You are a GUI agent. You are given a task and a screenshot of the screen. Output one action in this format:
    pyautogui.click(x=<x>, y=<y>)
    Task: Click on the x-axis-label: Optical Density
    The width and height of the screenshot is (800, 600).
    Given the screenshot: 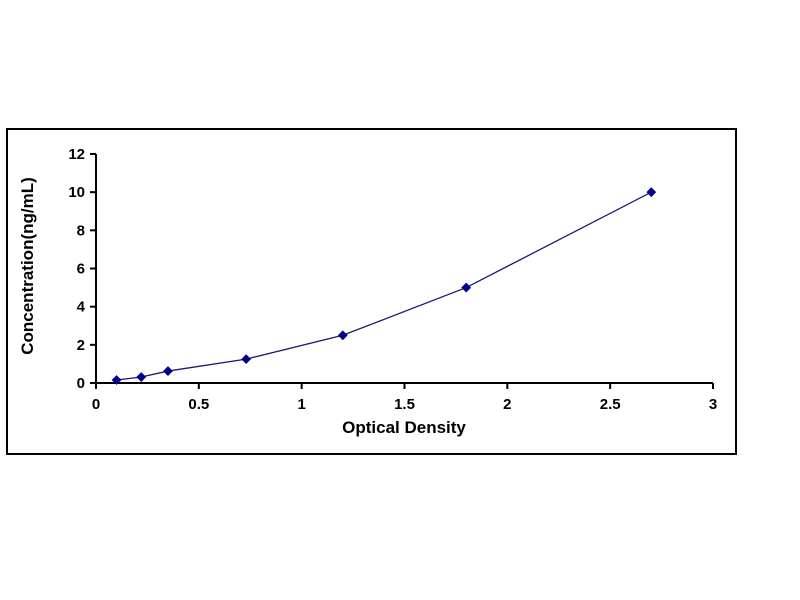 What is the action you would take?
    pyautogui.click(x=404, y=427)
    